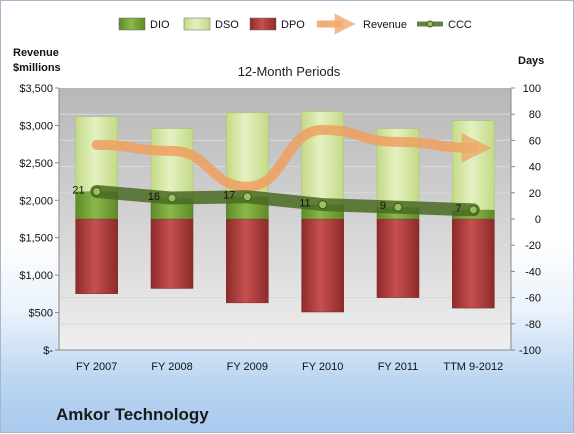  What do you see at coordinates (154, 197) in the screenshot?
I see `ccc-data-label: 16` at bounding box center [154, 197].